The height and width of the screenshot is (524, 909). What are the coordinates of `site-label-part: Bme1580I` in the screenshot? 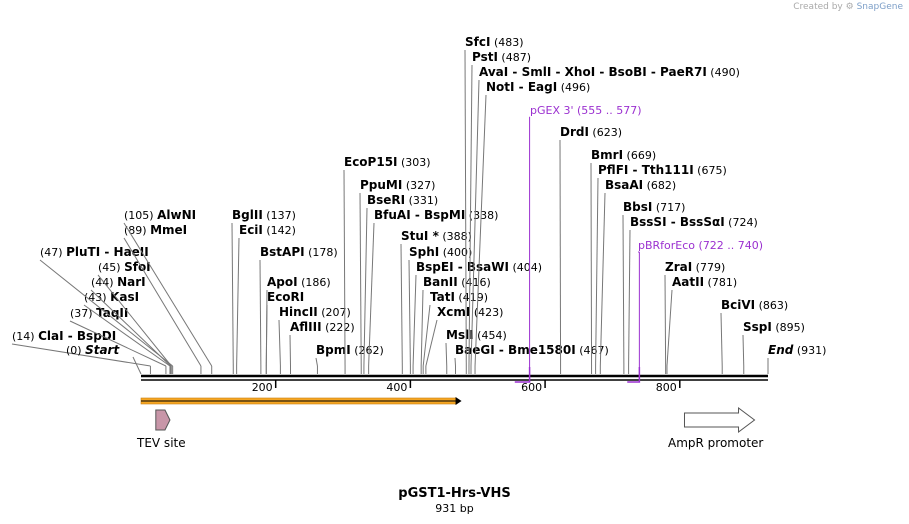 It's located at (542, 350).